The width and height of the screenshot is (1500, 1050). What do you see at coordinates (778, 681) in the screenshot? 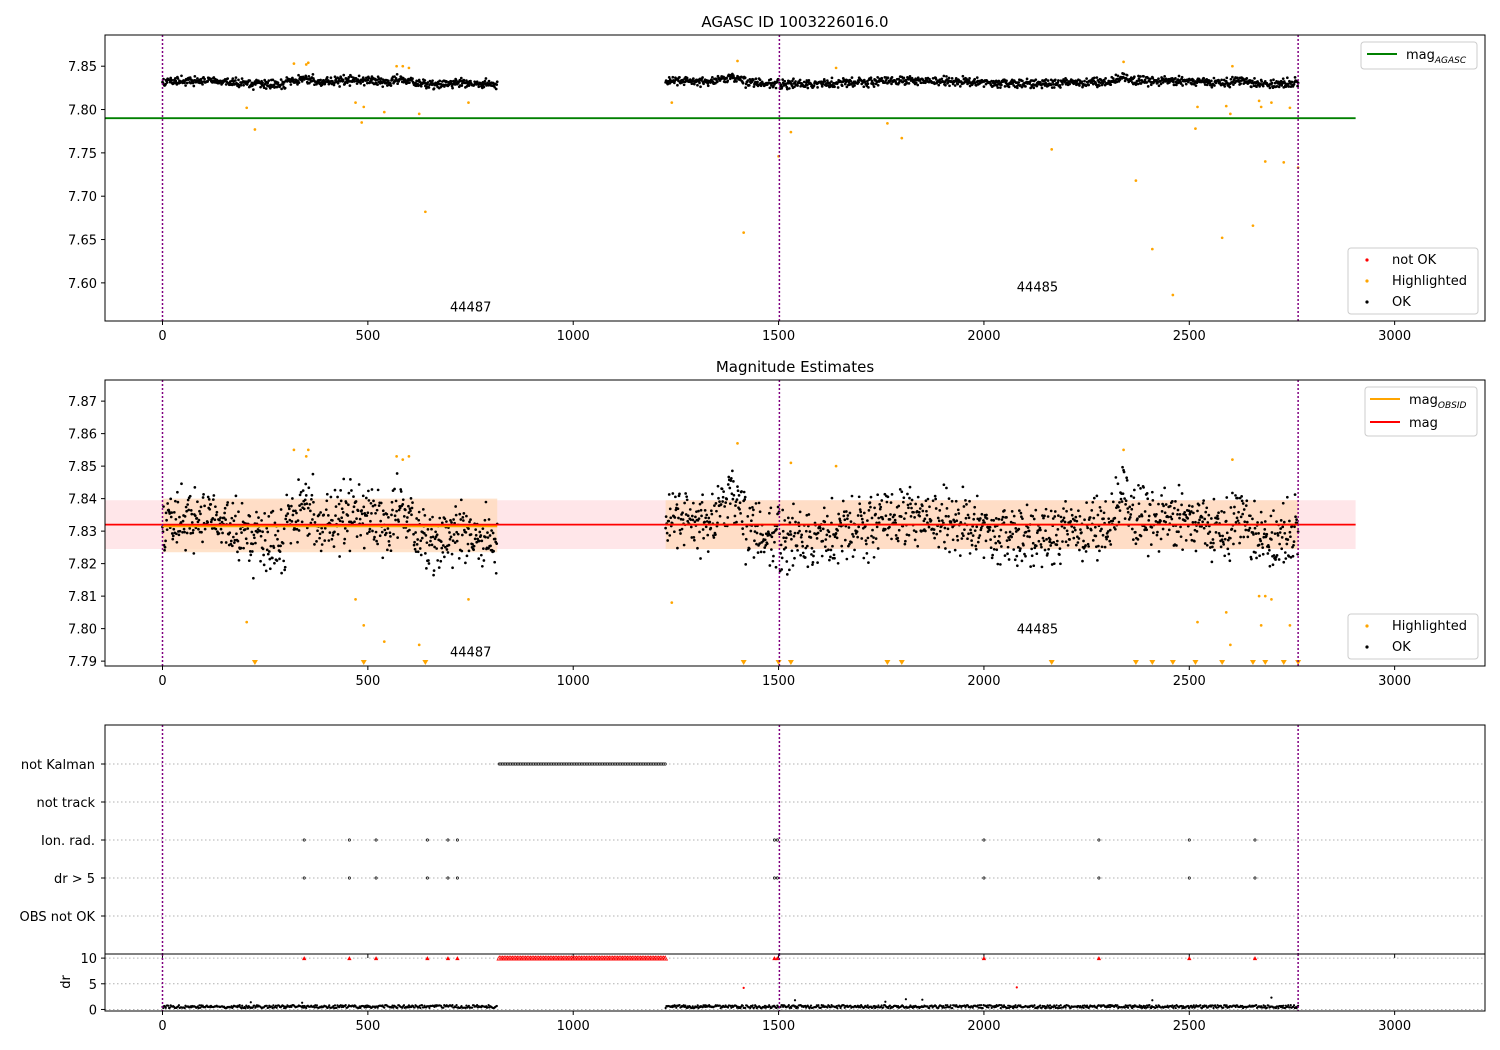
I see `x-tick-label: 1500` at bounding box center [778, 681].